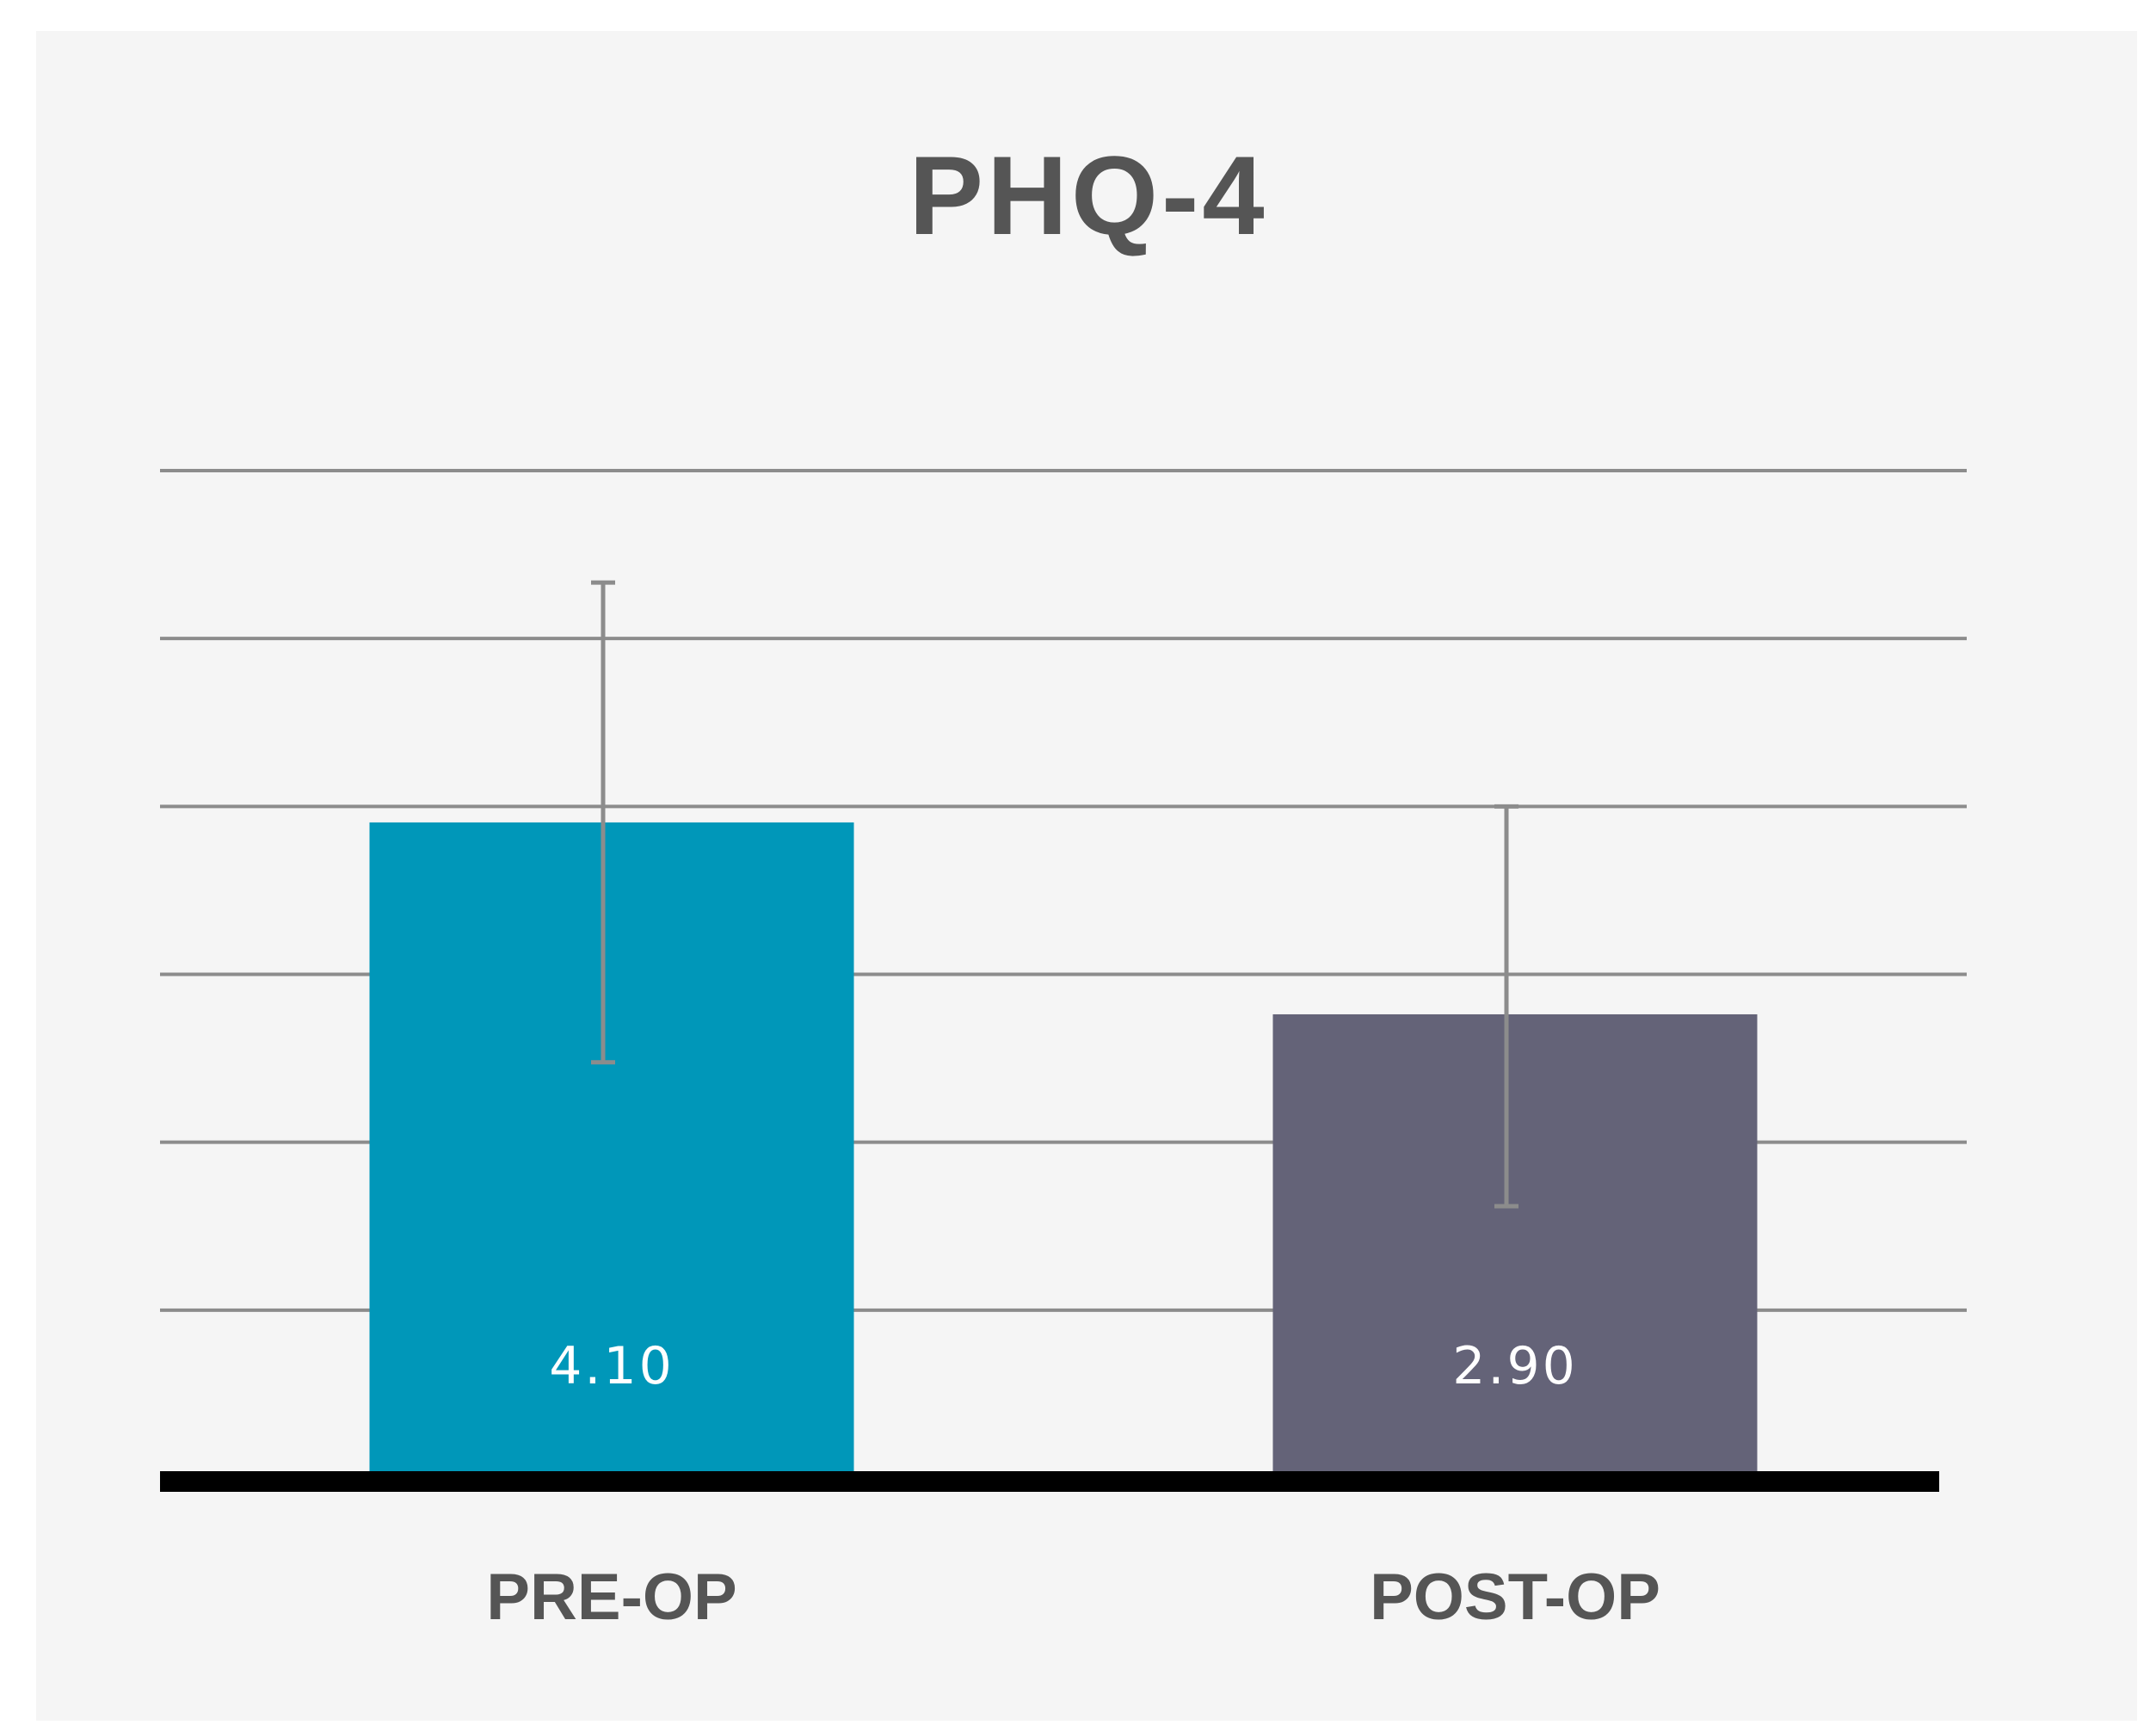  Describe the element at coordinates (612, 1366) in the screenshot. I see `value-label-pre-op: 4.10` at that location.